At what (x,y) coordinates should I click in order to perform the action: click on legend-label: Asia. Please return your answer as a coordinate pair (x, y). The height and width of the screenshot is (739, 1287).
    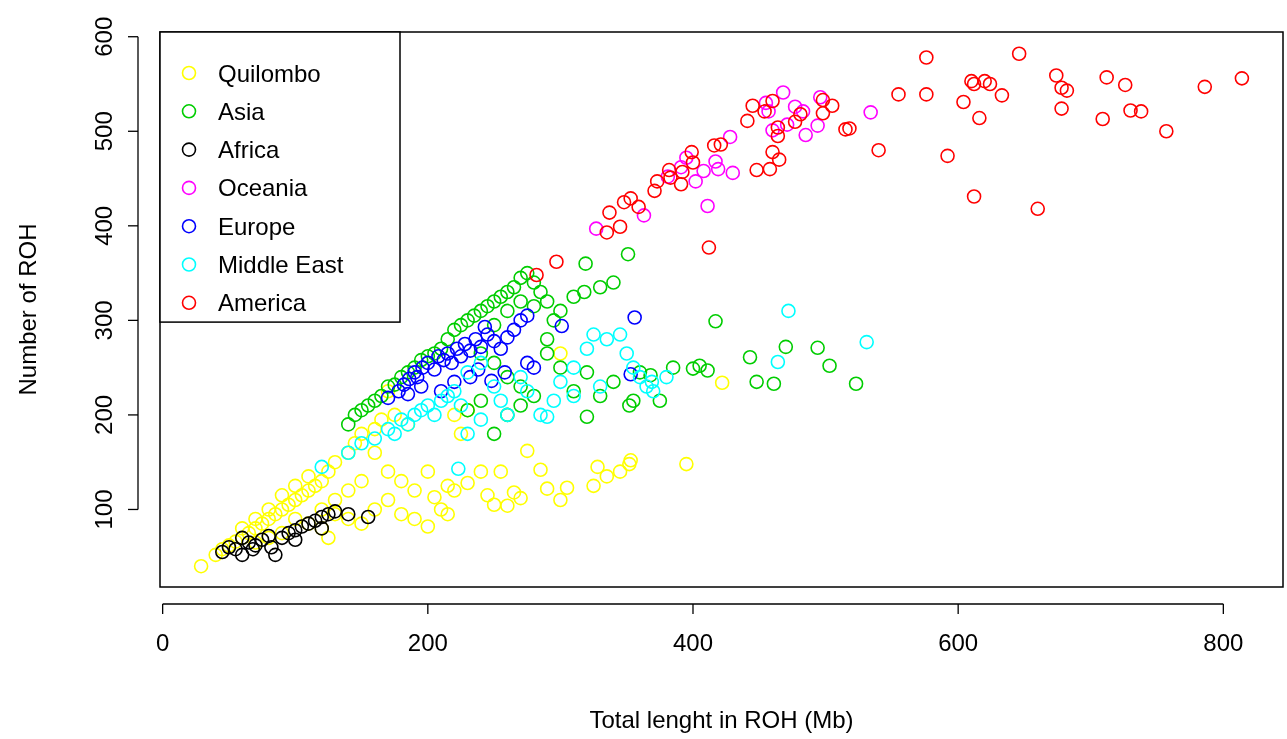
    Looking at the image, I should click on (242, 111).